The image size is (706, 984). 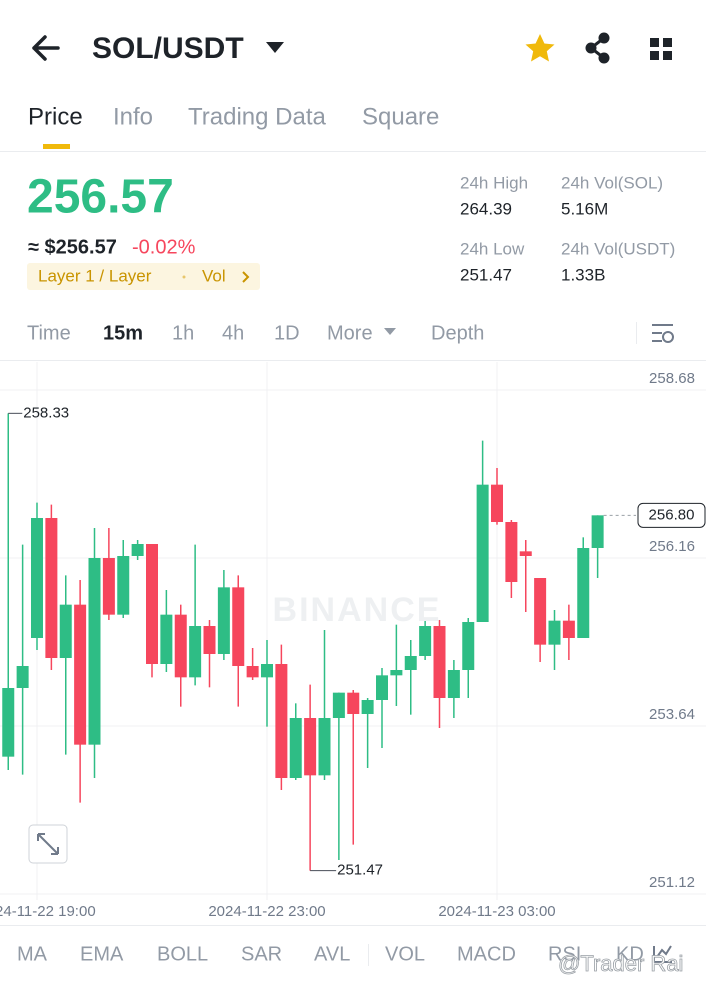 I want to click on indicator: RSI, so click(x=564, y=954).